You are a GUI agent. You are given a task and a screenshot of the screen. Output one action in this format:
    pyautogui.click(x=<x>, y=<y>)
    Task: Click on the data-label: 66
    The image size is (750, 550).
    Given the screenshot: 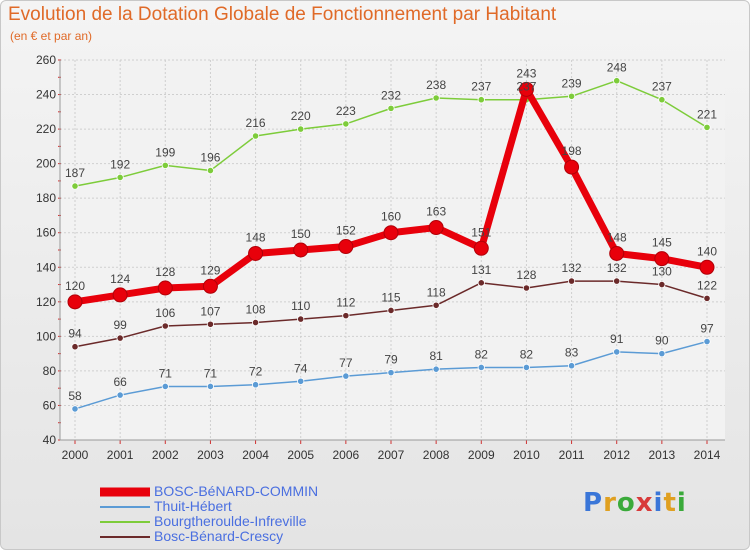 What is the action you would take?
    pyautogui.click(x=120, y=382)
    